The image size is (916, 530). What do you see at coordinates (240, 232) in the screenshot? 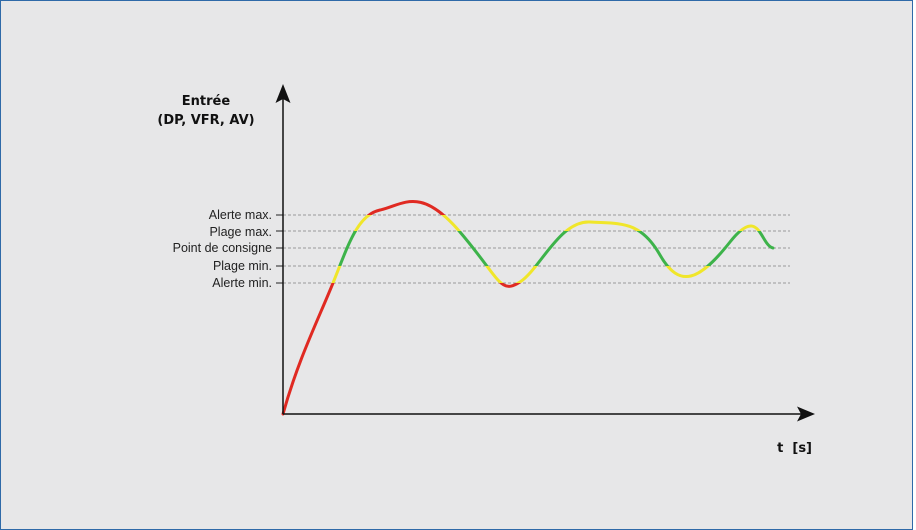
I see `range-max-label: Plage max.` at bounding box center [240, 232].